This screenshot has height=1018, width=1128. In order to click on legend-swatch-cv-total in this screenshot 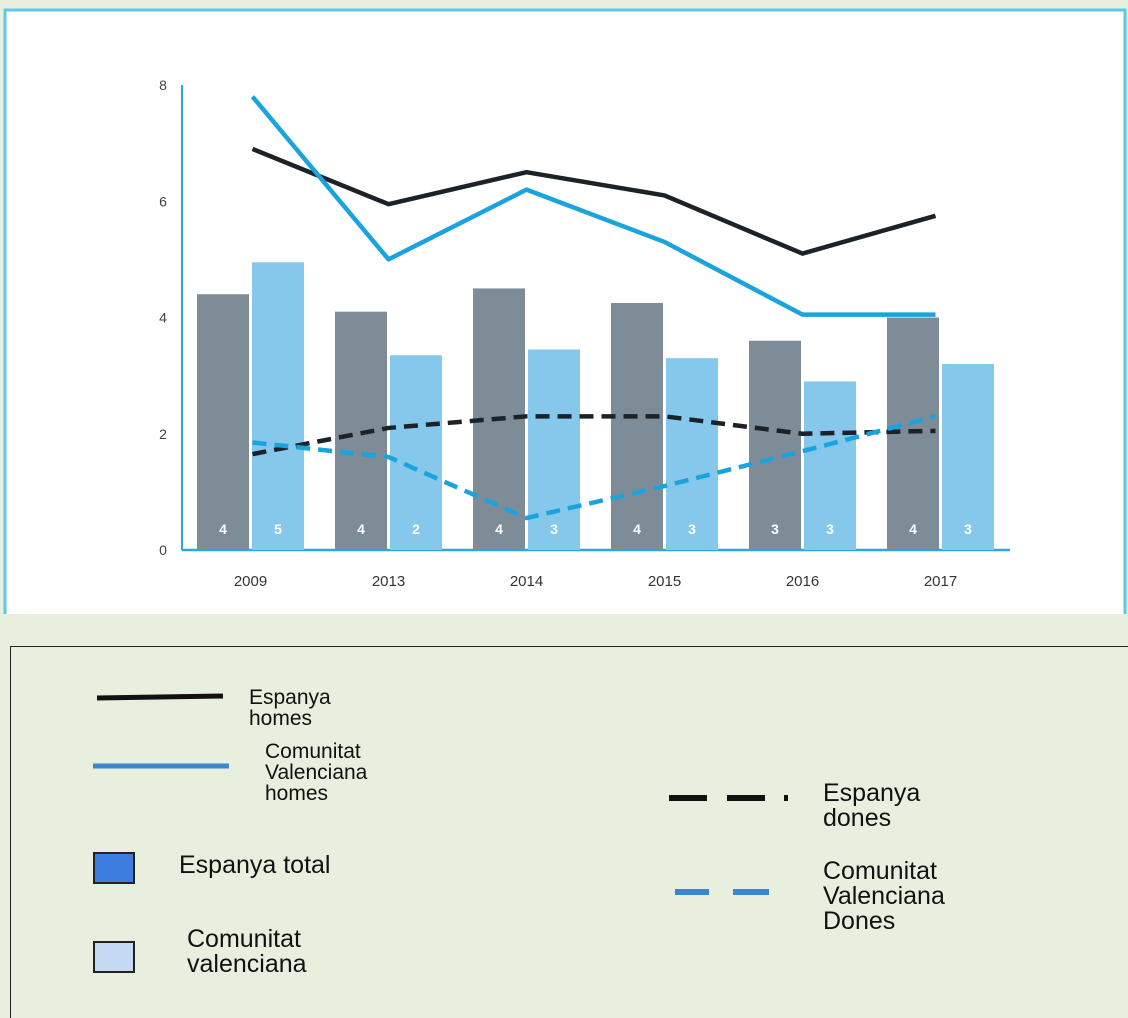, I will do `click(114, 957)`.